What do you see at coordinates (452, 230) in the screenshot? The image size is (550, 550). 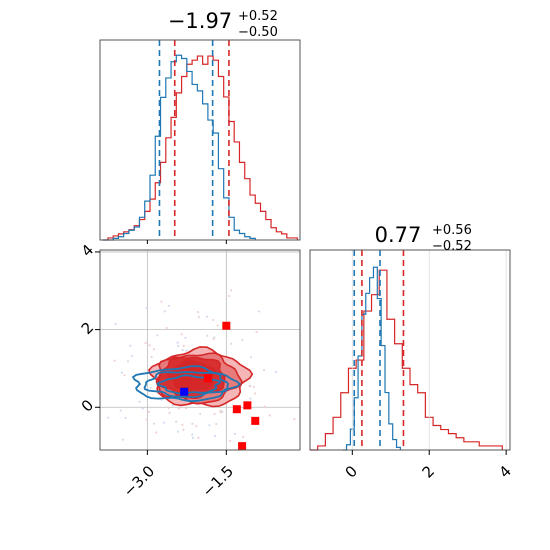 I see `title-param2-upper: +0.56` at bounding box center [452, 230].